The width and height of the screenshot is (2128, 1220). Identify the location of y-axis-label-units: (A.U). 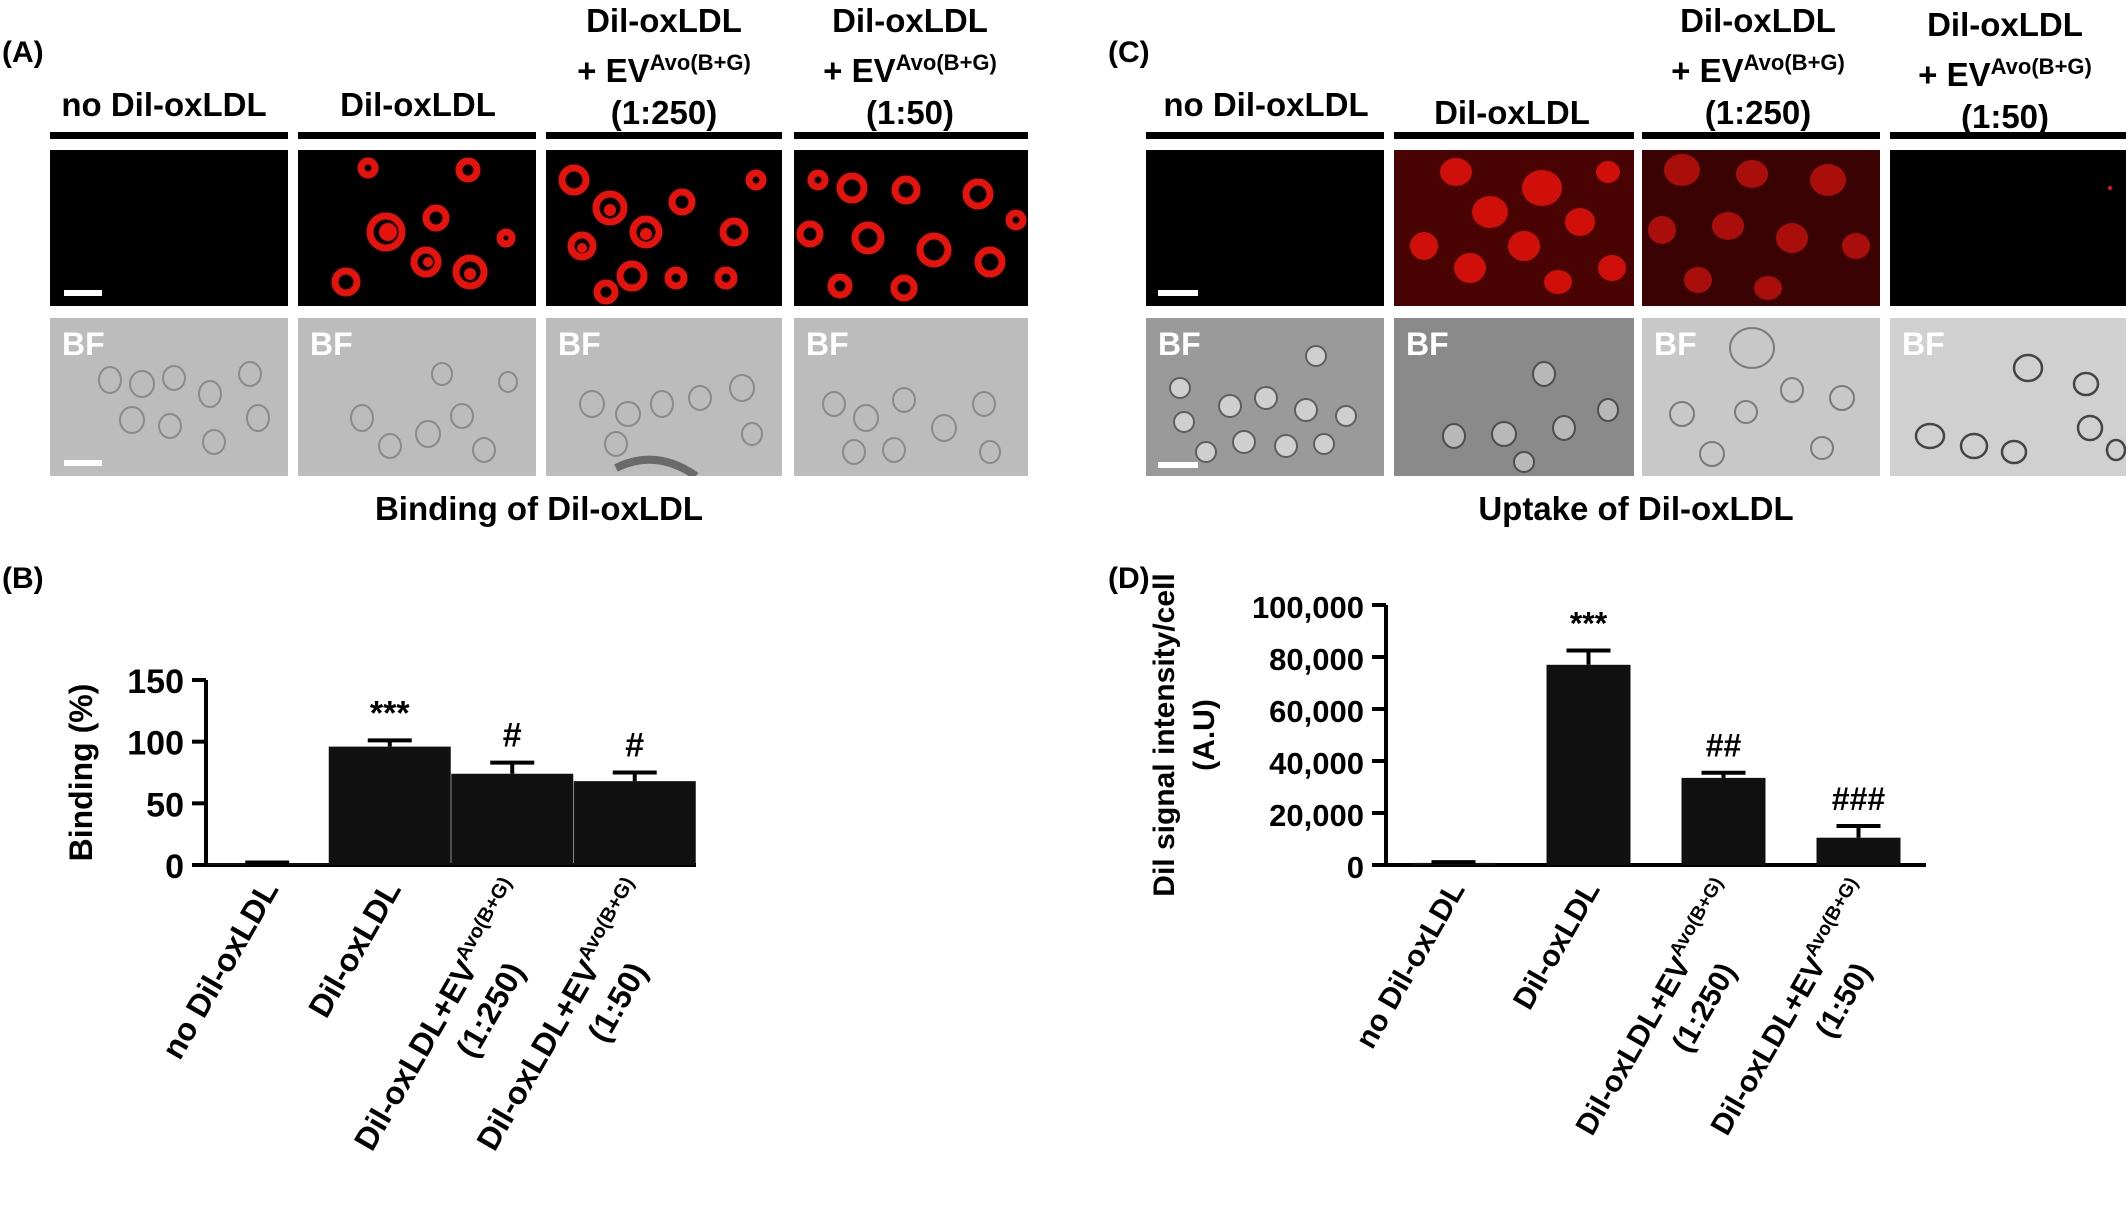
(1204, 735).